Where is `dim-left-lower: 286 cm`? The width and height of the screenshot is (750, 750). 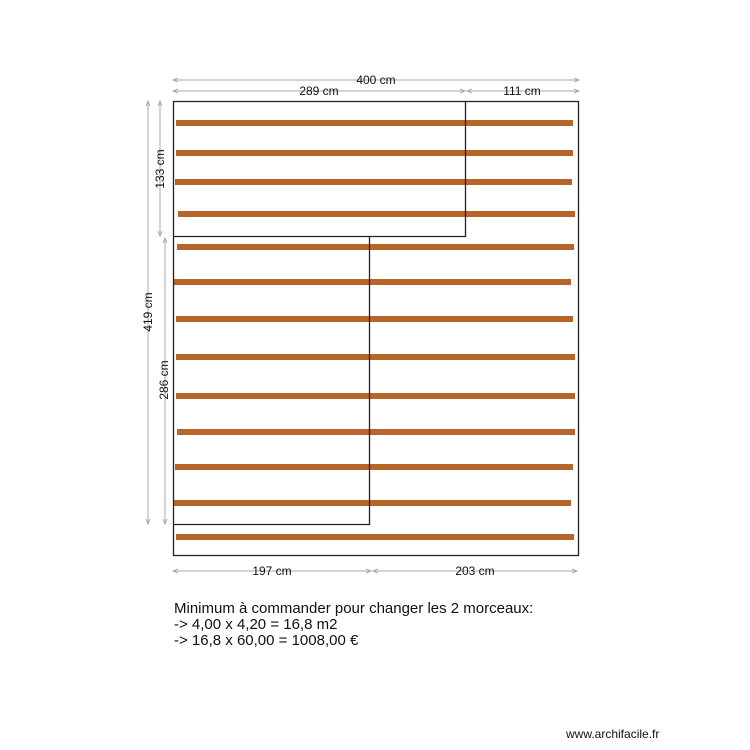
dim-left-lower: 286 cm is located at coordinates (164, 379).